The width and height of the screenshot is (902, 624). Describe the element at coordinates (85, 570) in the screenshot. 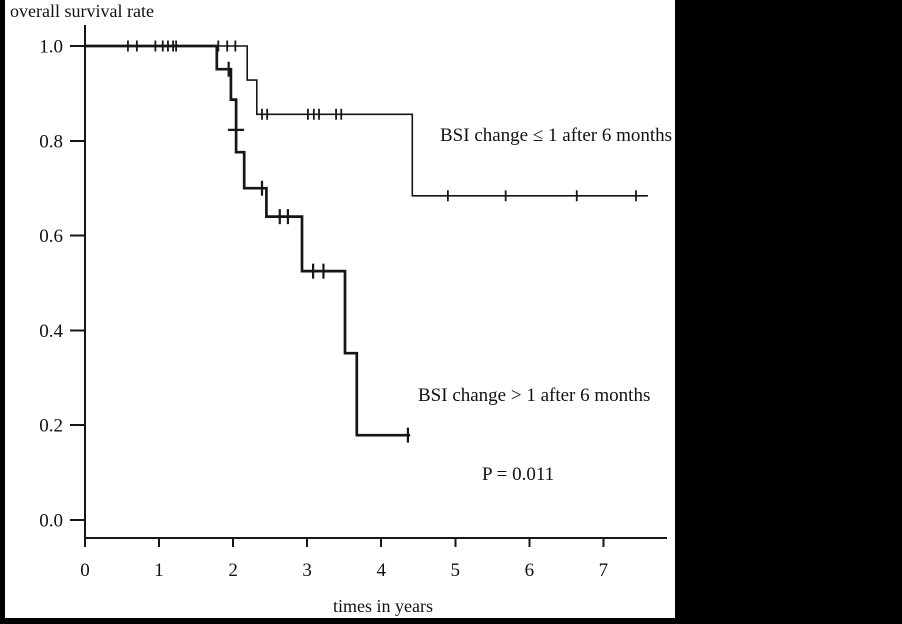

I see `x-tick-label-0: 0` at that location.